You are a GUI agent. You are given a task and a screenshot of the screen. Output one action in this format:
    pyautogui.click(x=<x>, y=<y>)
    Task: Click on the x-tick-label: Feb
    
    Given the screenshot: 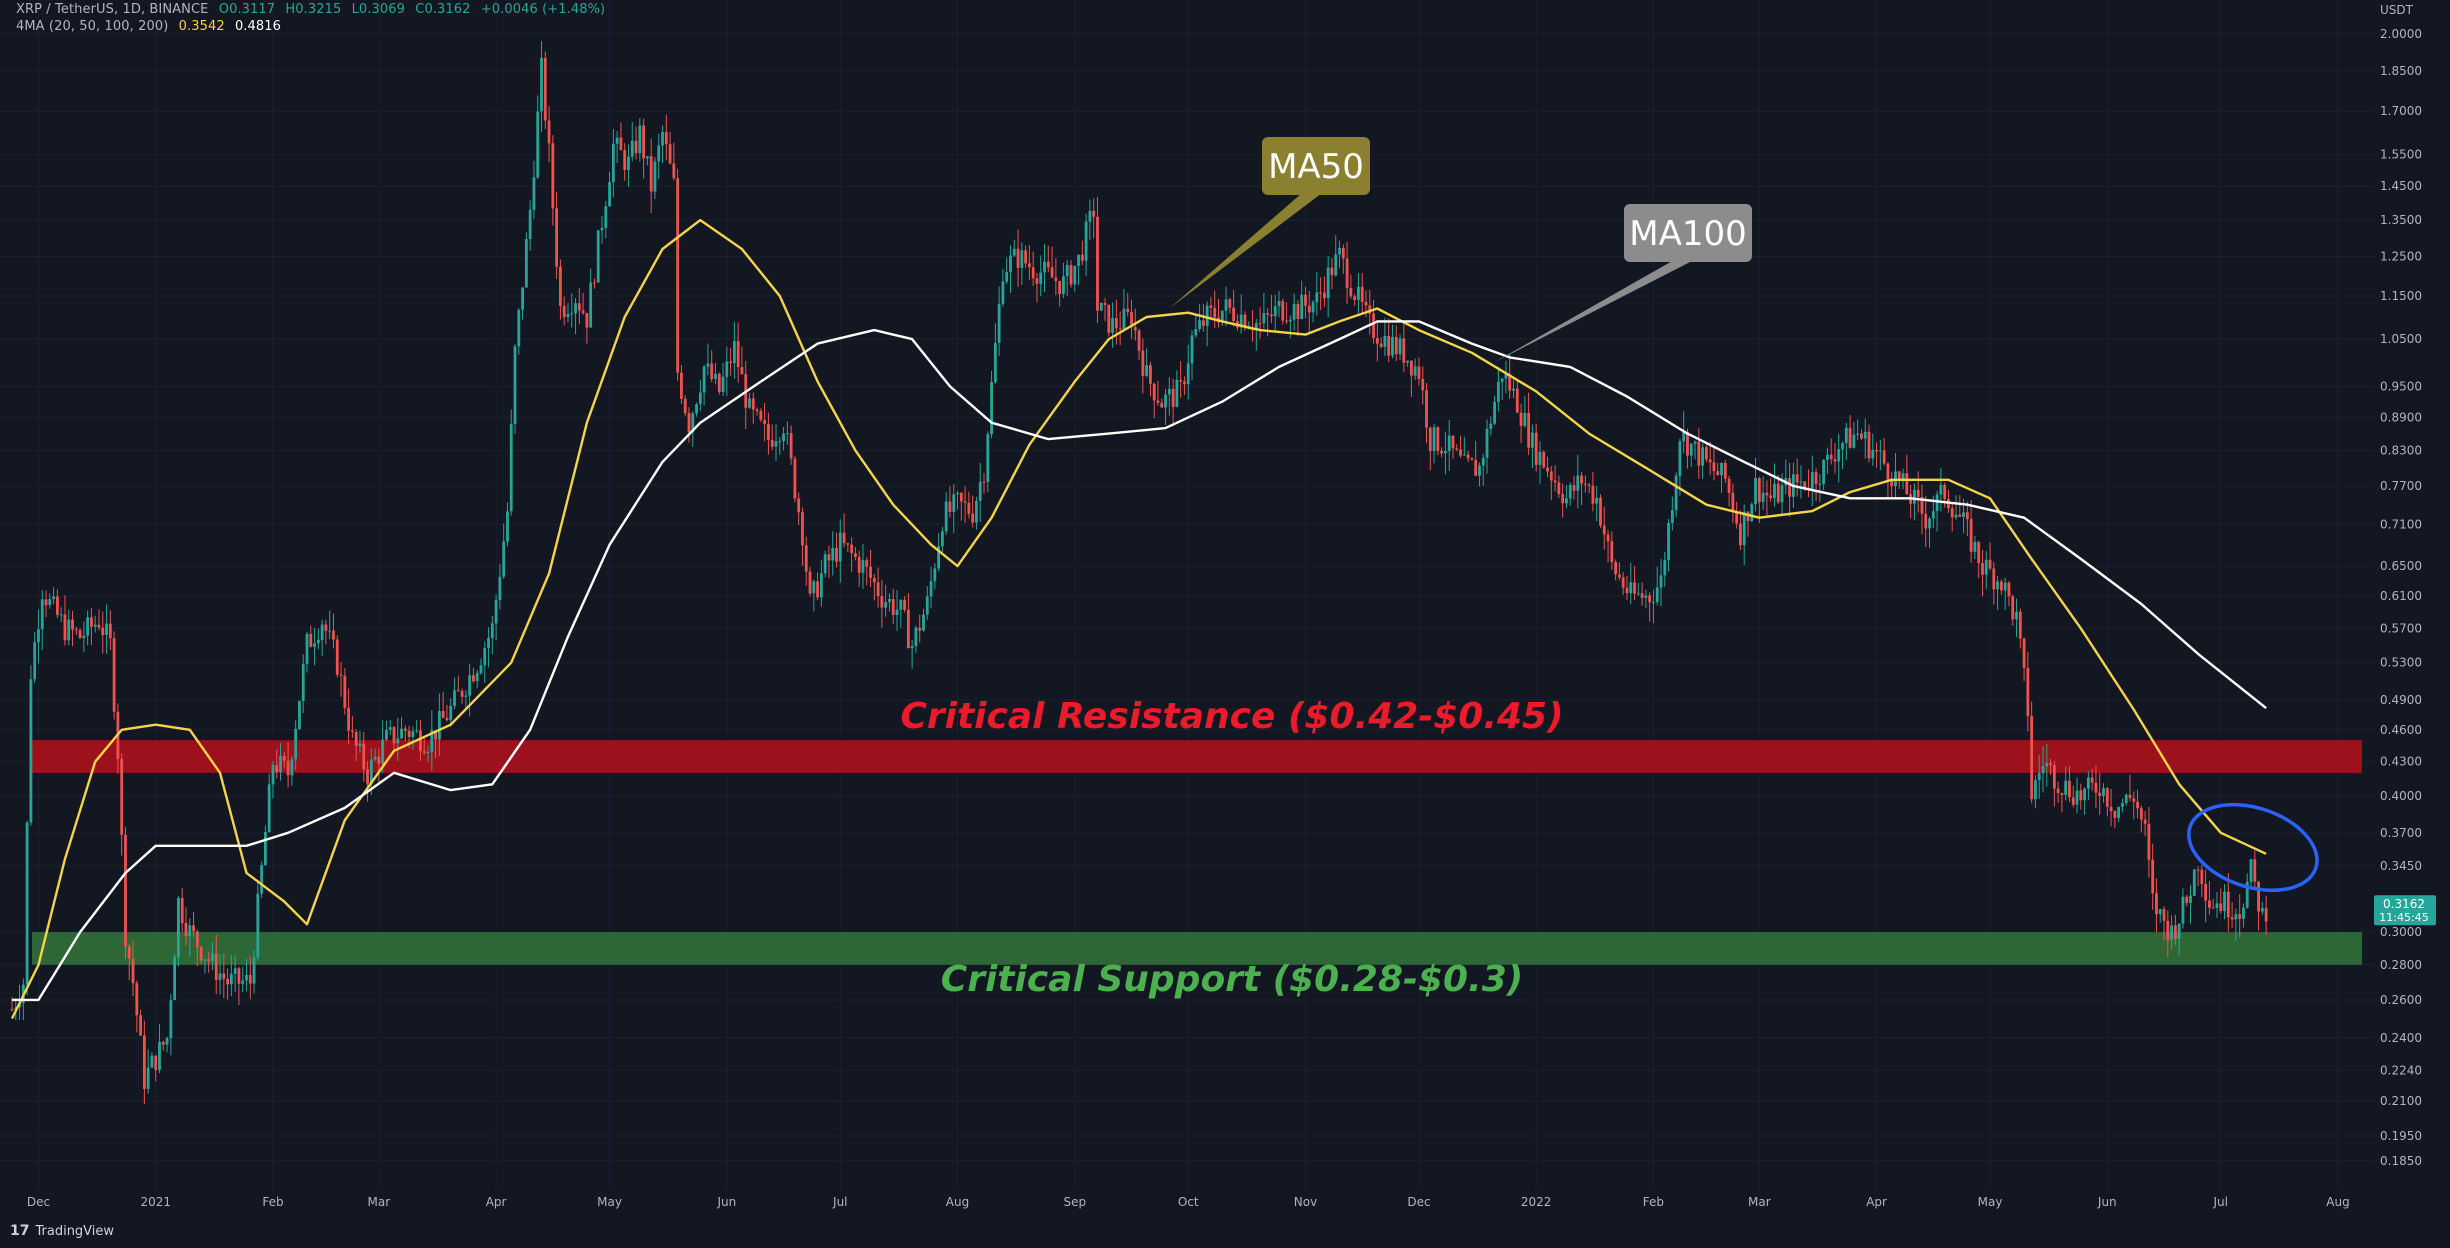 What is the action you would take?
    pyautogui.click(x=1653, y=1202)
    